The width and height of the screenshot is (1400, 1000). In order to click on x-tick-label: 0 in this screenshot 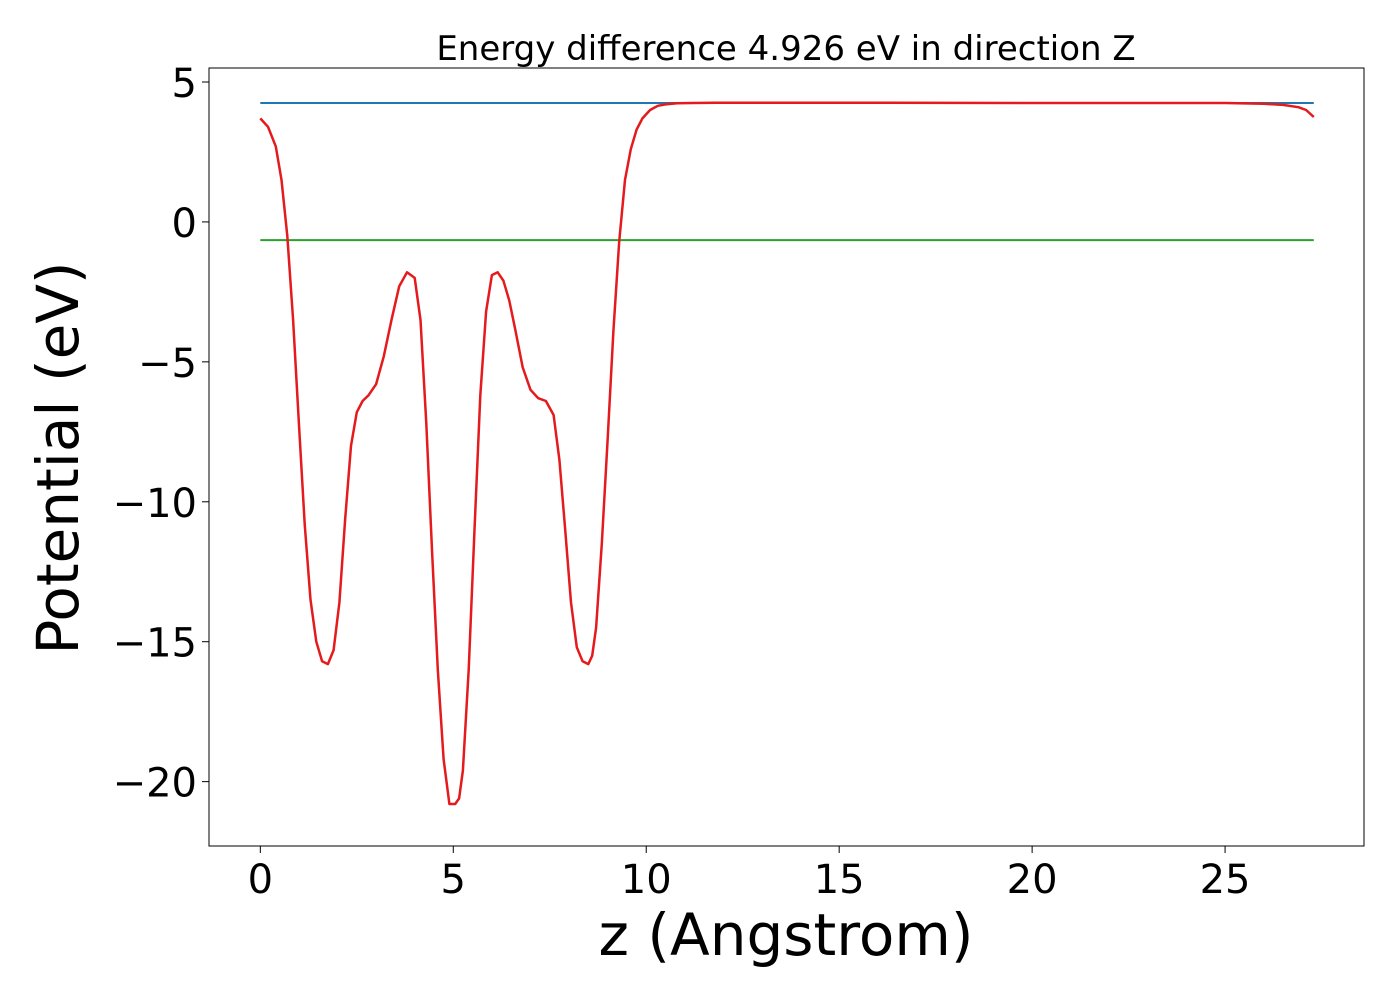, I will do `click(260, 880)`.